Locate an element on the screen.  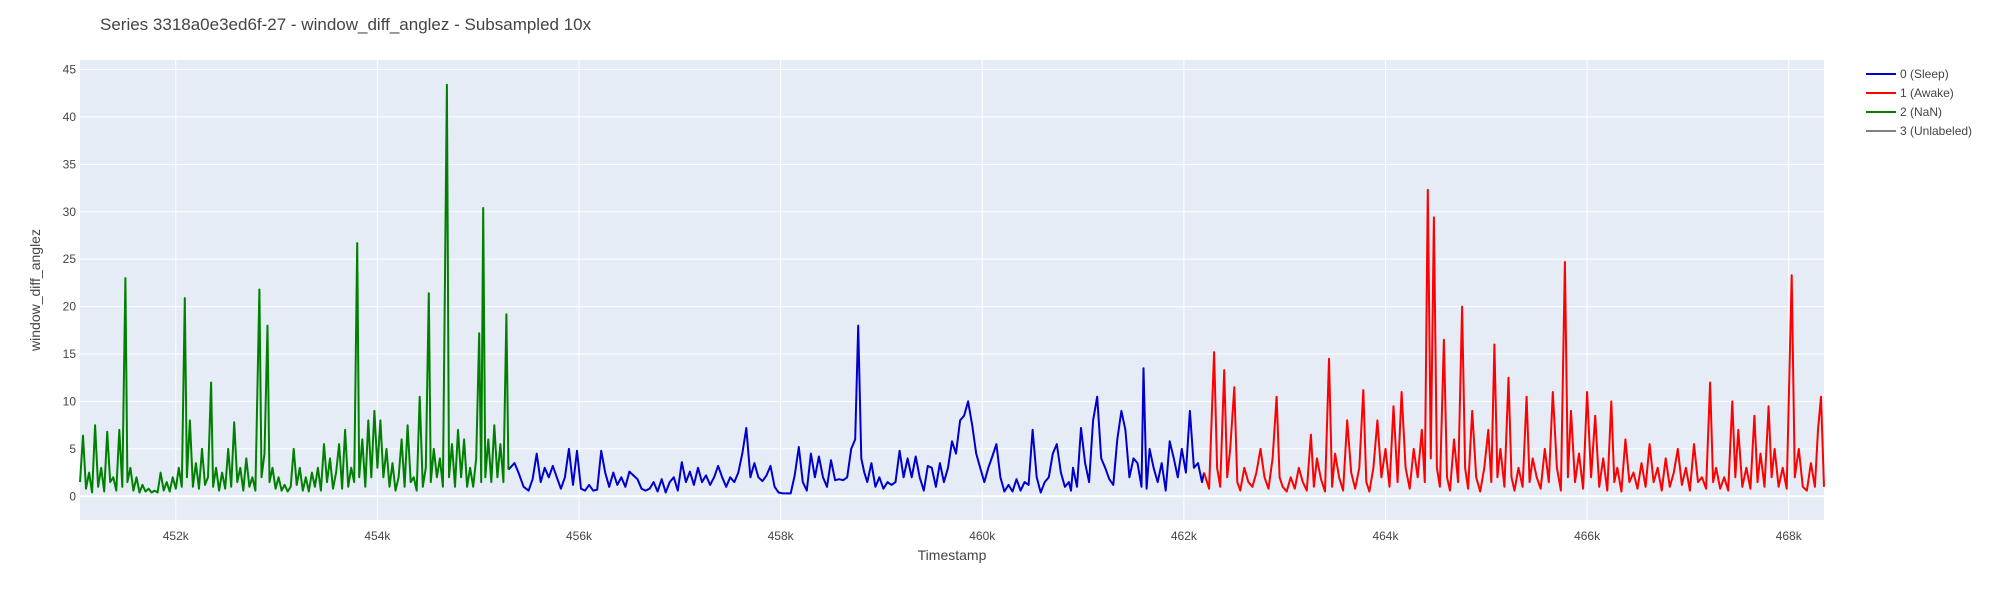
x-axis-label: Timestamp is located at coordinates (952, 555).